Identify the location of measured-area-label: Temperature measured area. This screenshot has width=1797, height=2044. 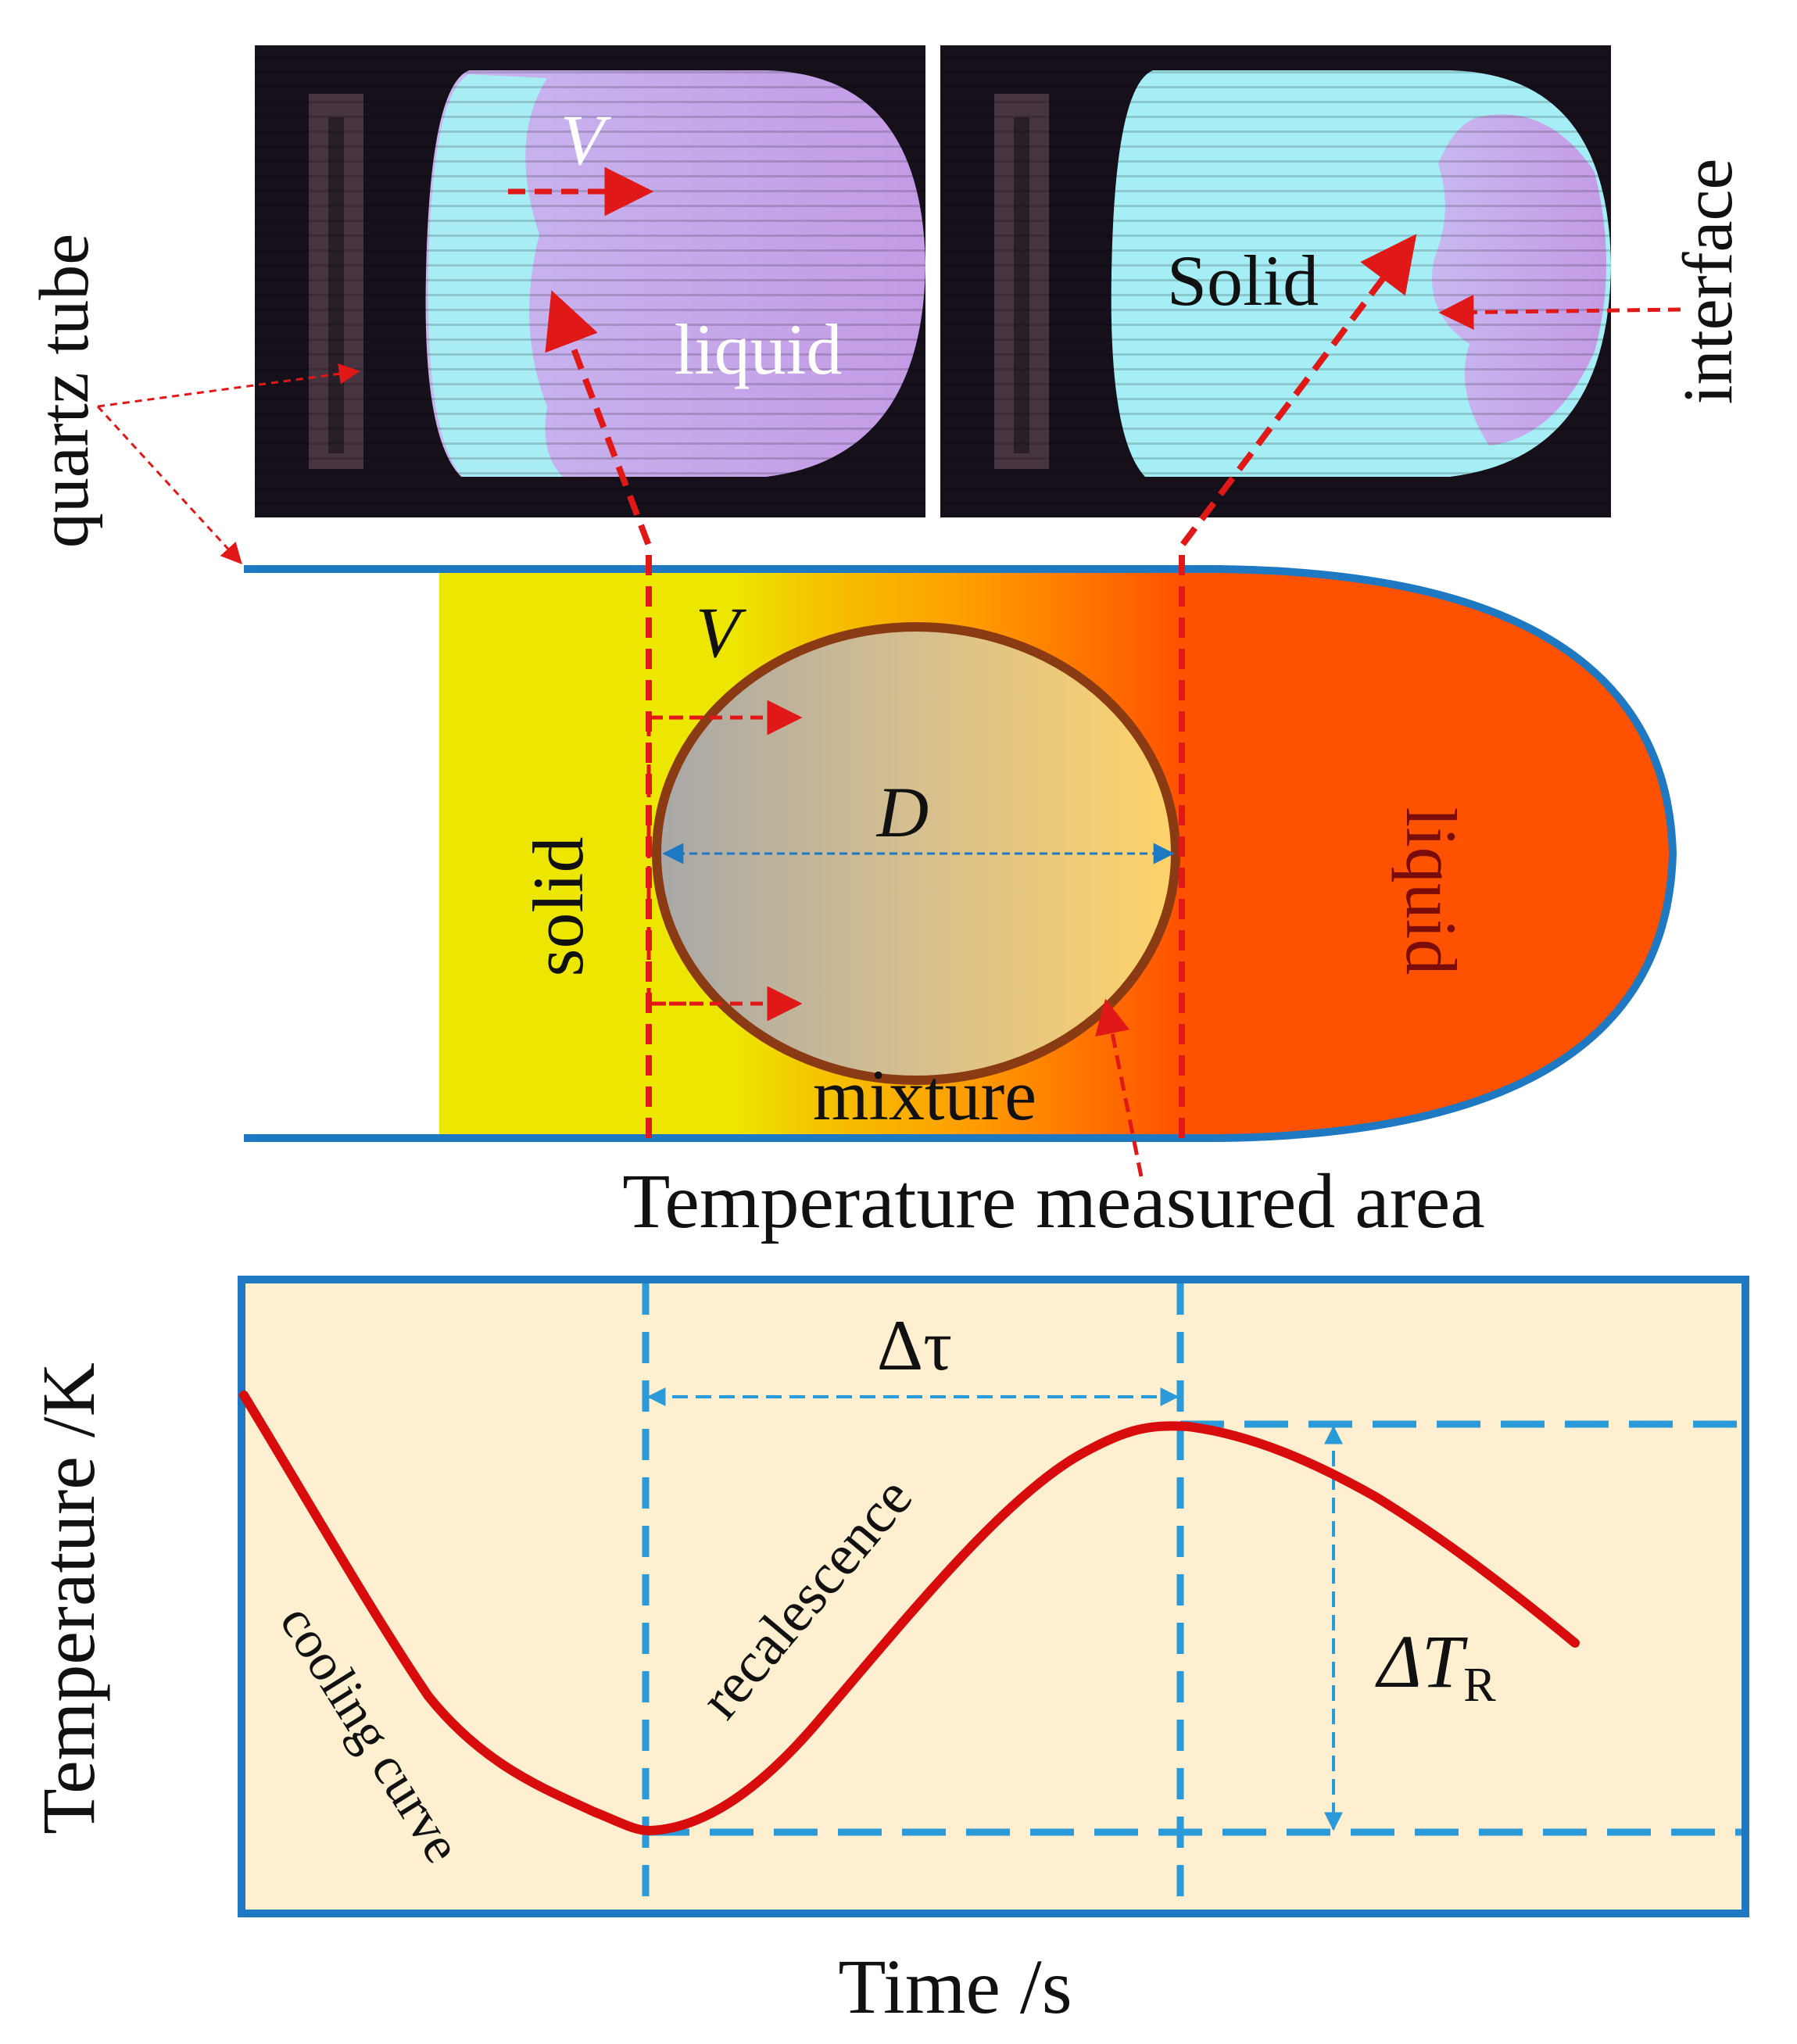
(1053, 1201).